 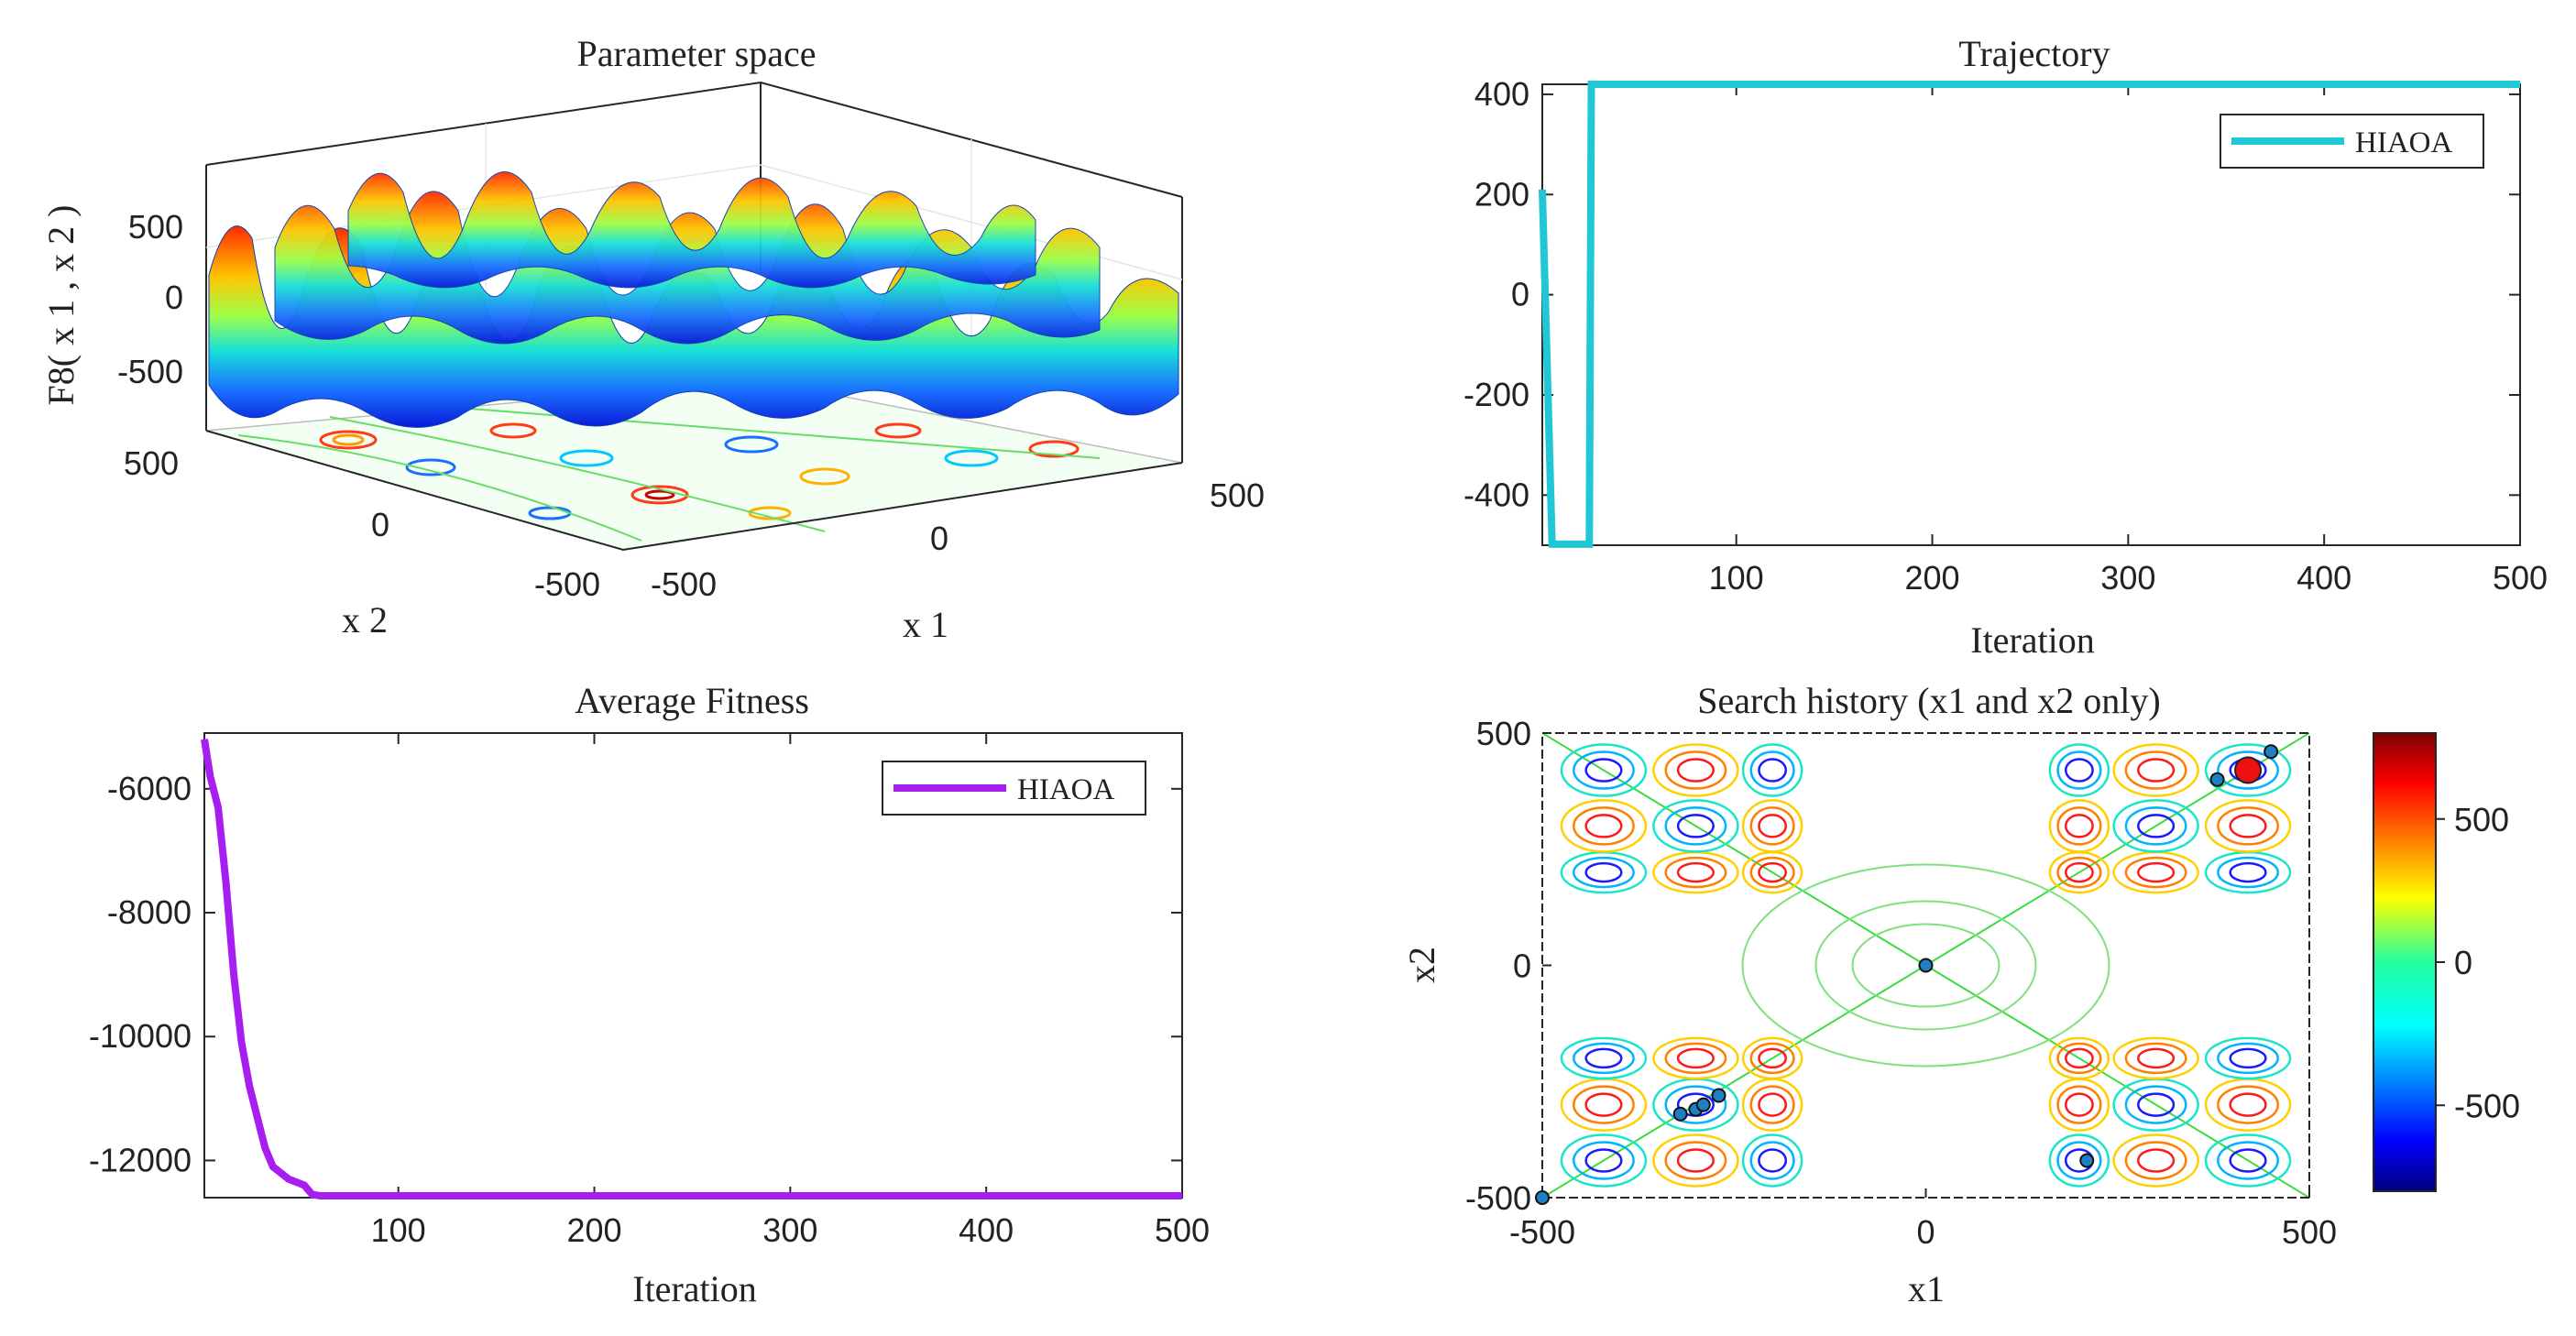 I want to click on box-front-edges, so click(x=694, y=491).